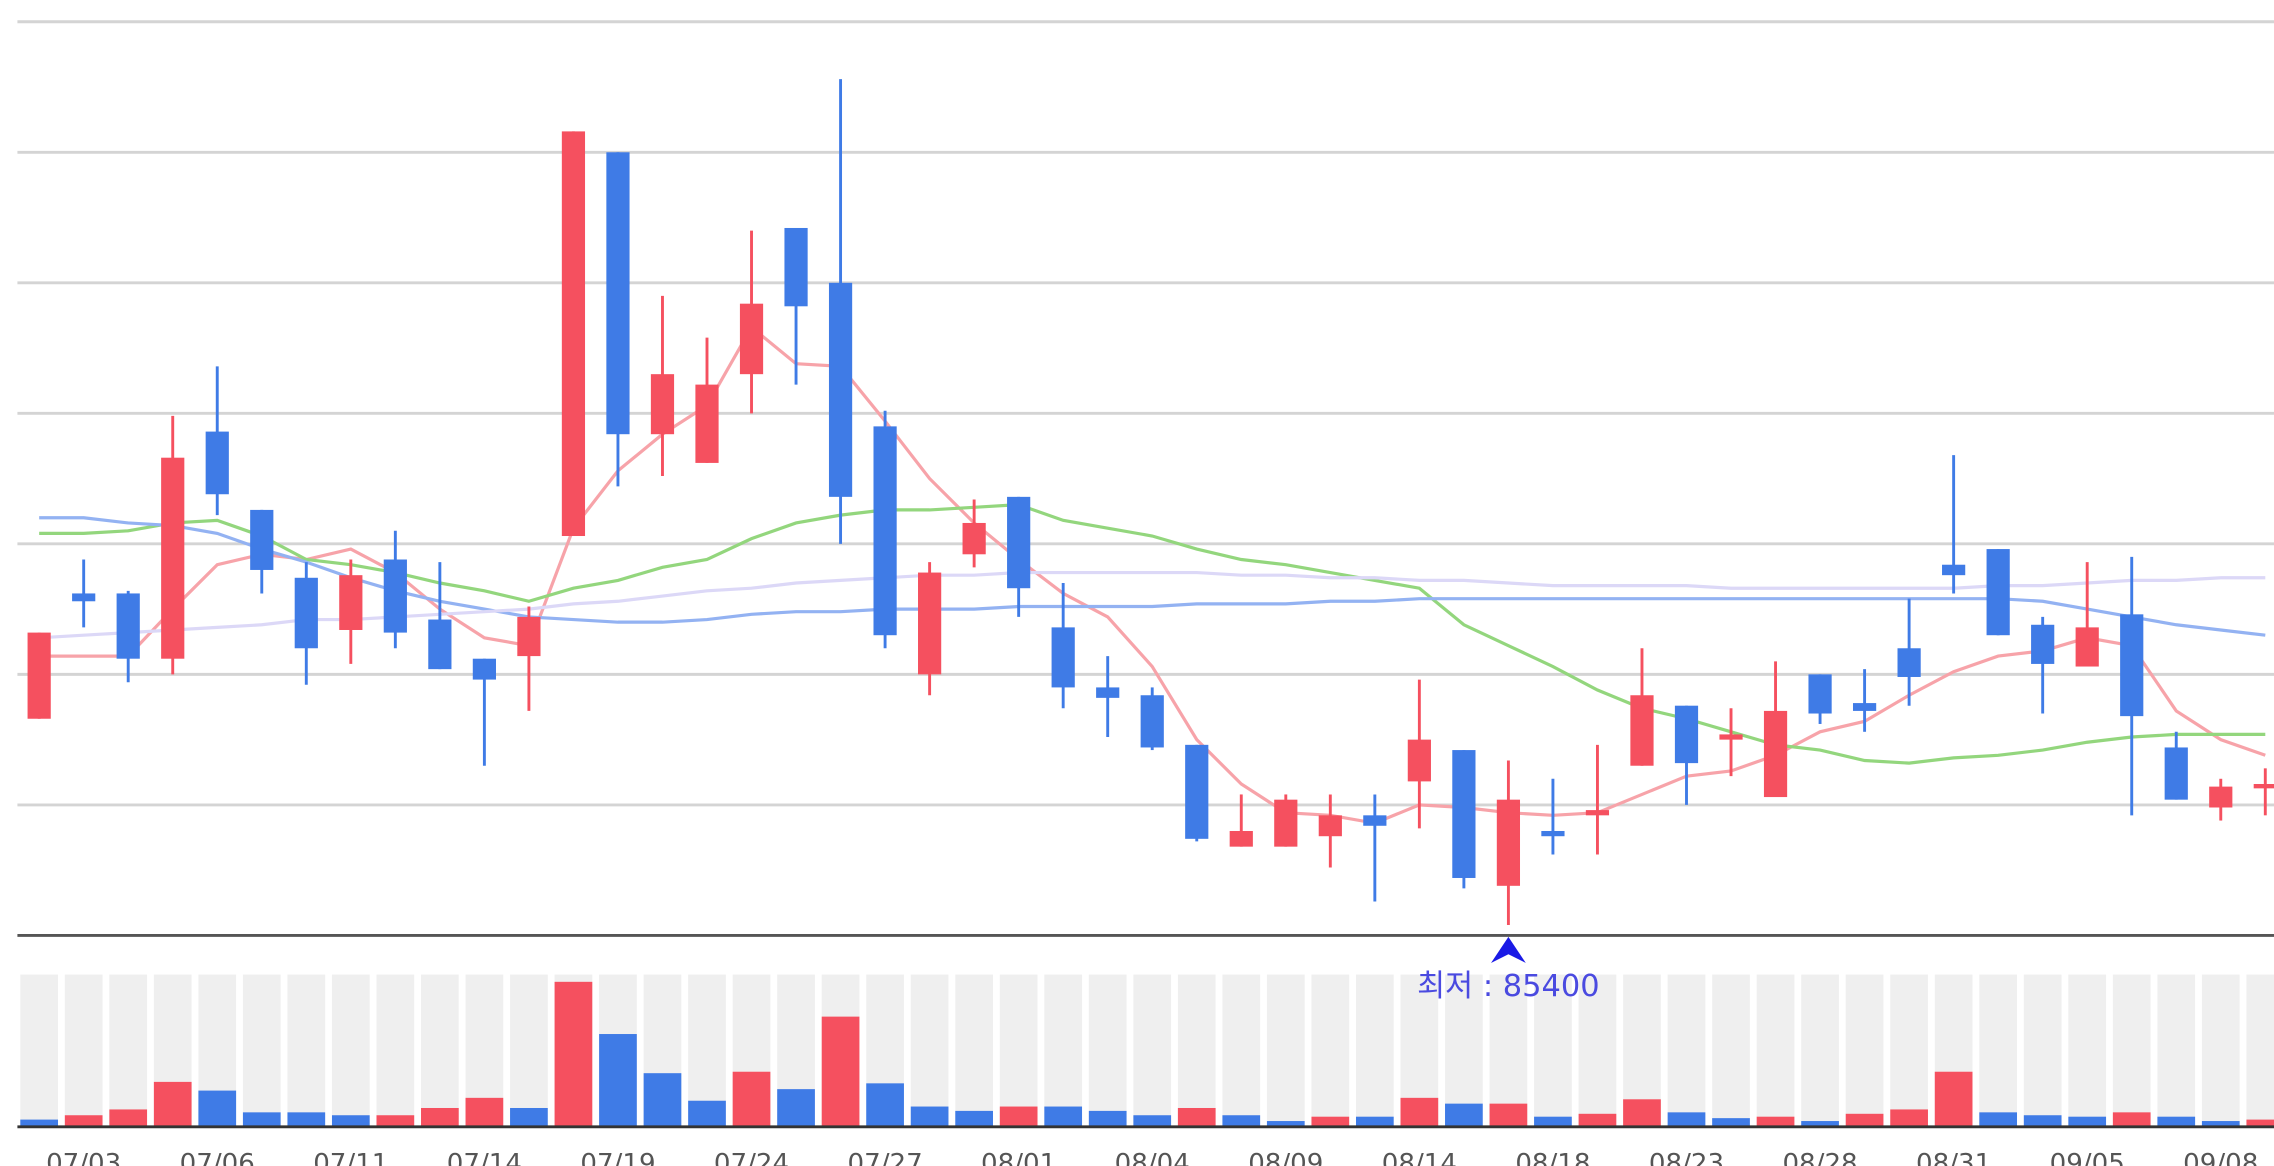  I want to click on x-tick-label: 07/24, so click(751, 1157).